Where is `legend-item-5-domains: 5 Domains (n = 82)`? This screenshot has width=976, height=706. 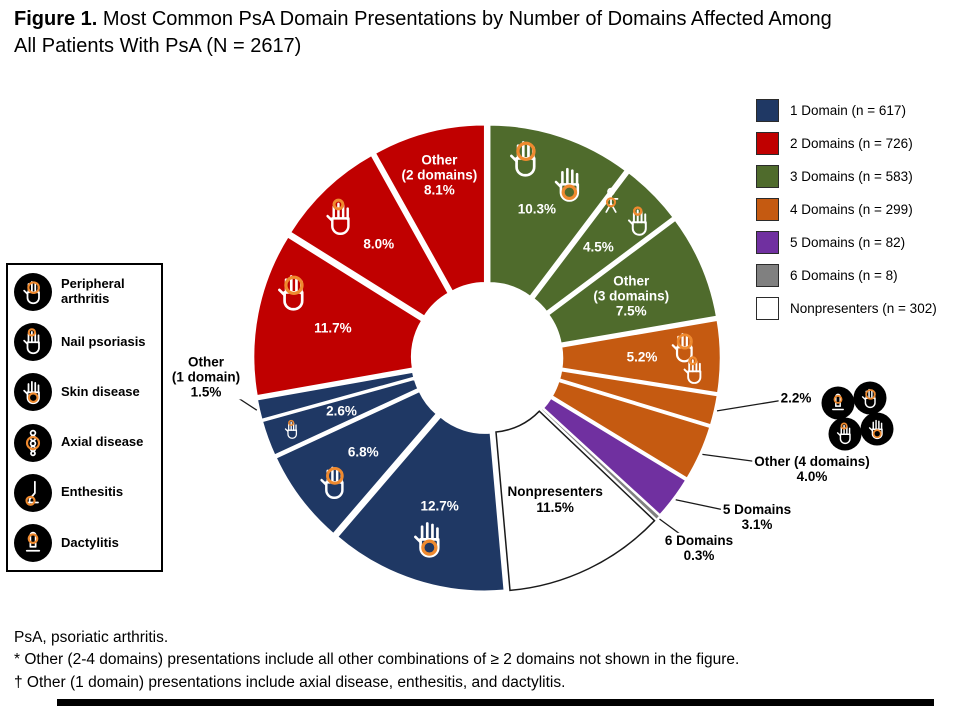
legend-item-5-domains: 5 Domains (n = 82) is located at coordinates (846, 242).